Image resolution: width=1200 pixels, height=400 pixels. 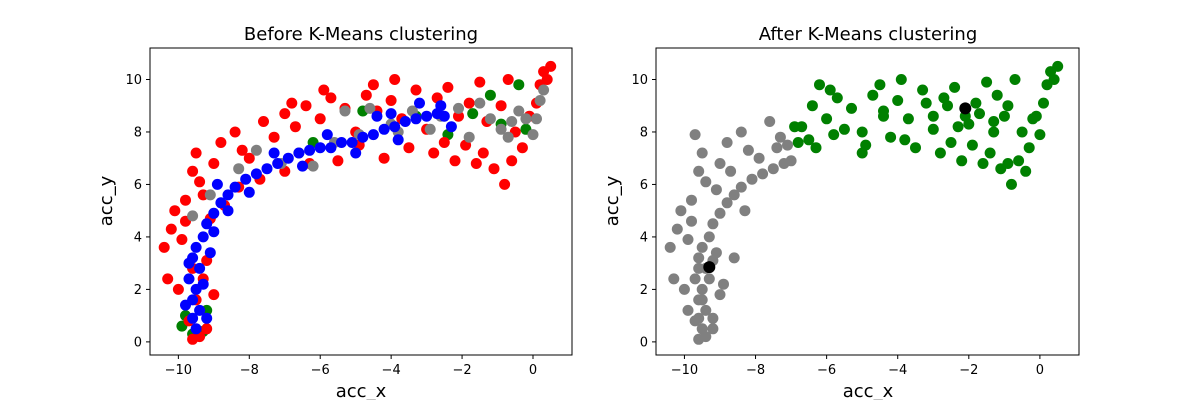 I want to click on x-tick-label: −8, so click(x=249, y=370).